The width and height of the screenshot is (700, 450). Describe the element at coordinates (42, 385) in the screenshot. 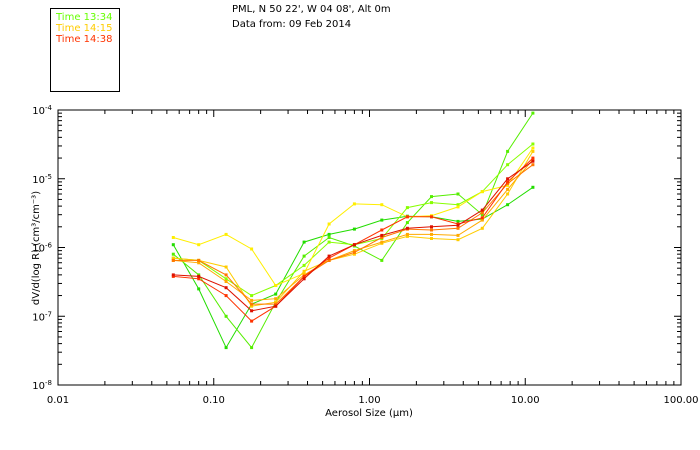

I see `y-tick-label: 10⁻⁸` at that location.